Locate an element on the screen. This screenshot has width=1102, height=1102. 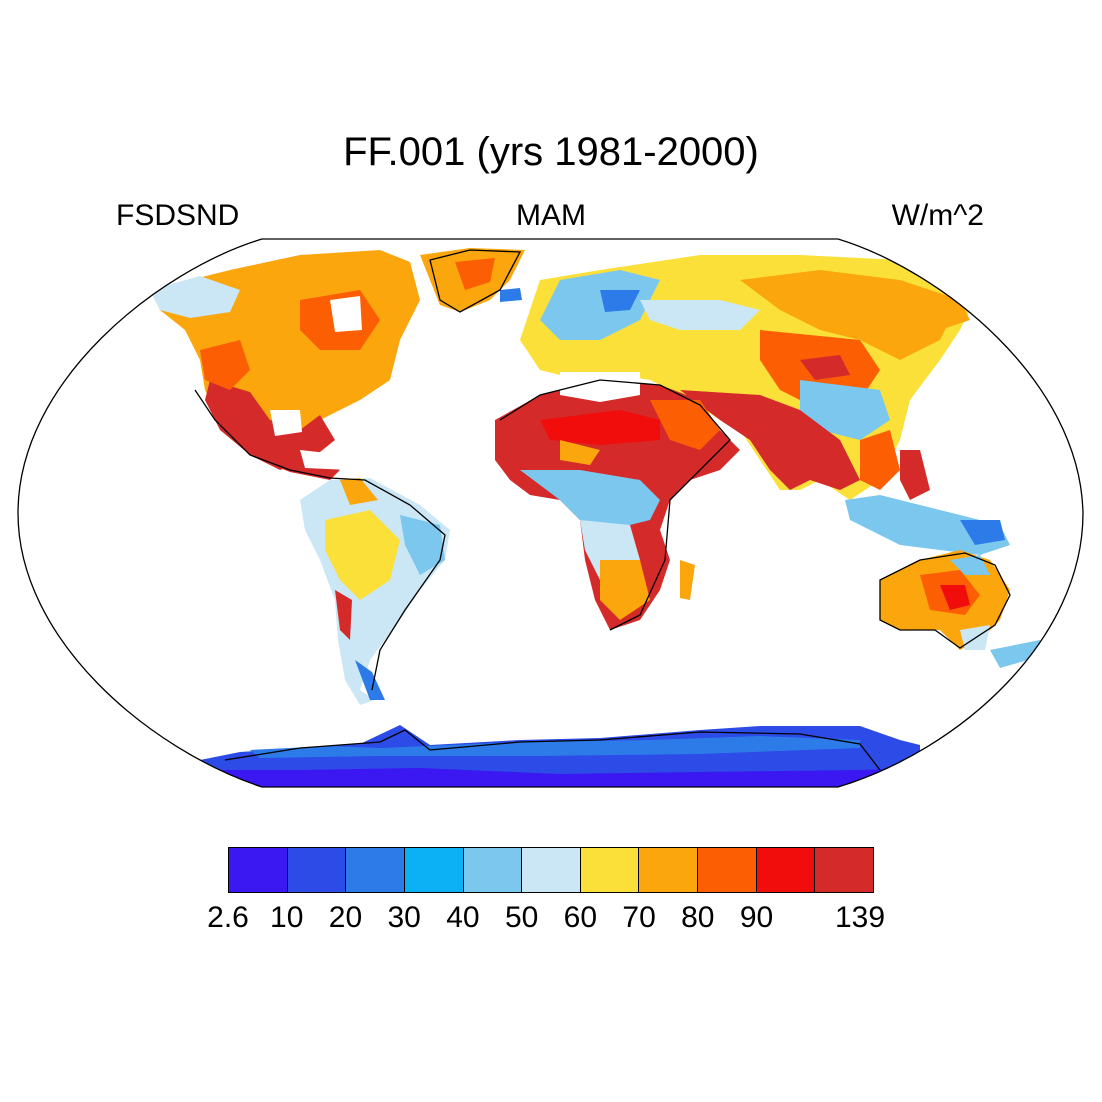
north-america-region is located at coordinates (285, 365).